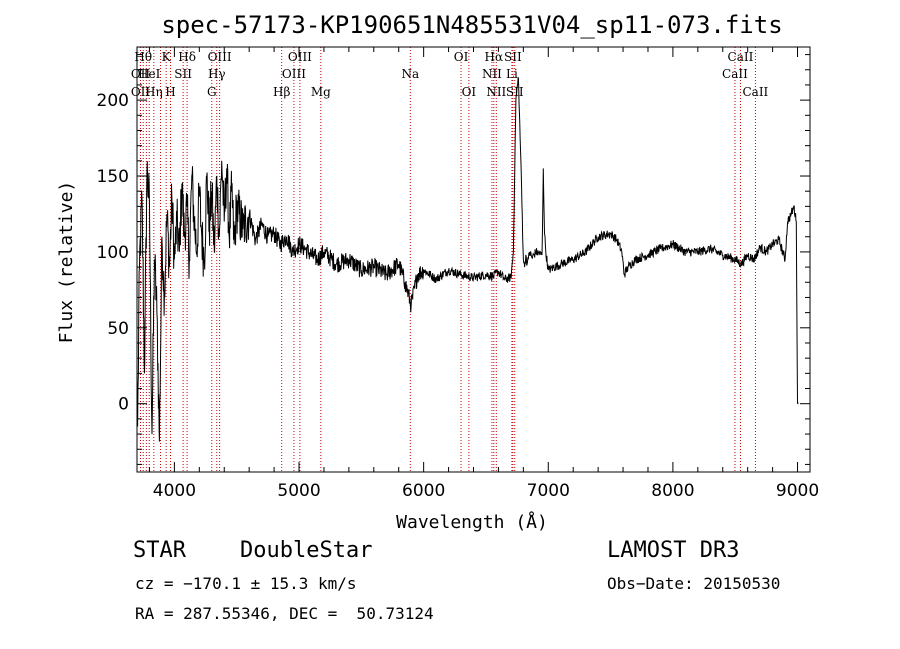  I want to click on line-label-hei: HeI, so click(149, 74).